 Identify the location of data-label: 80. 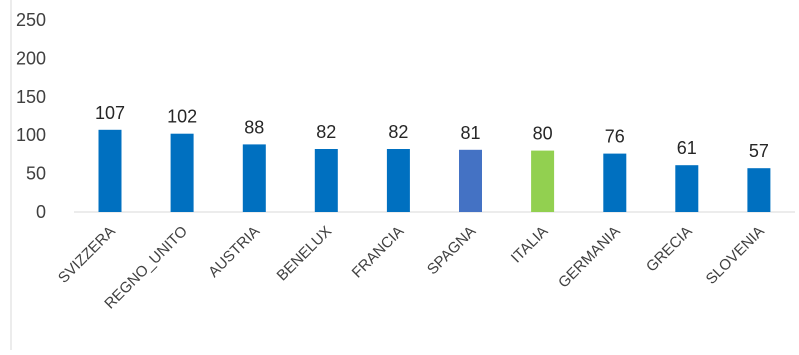
(543, 134).